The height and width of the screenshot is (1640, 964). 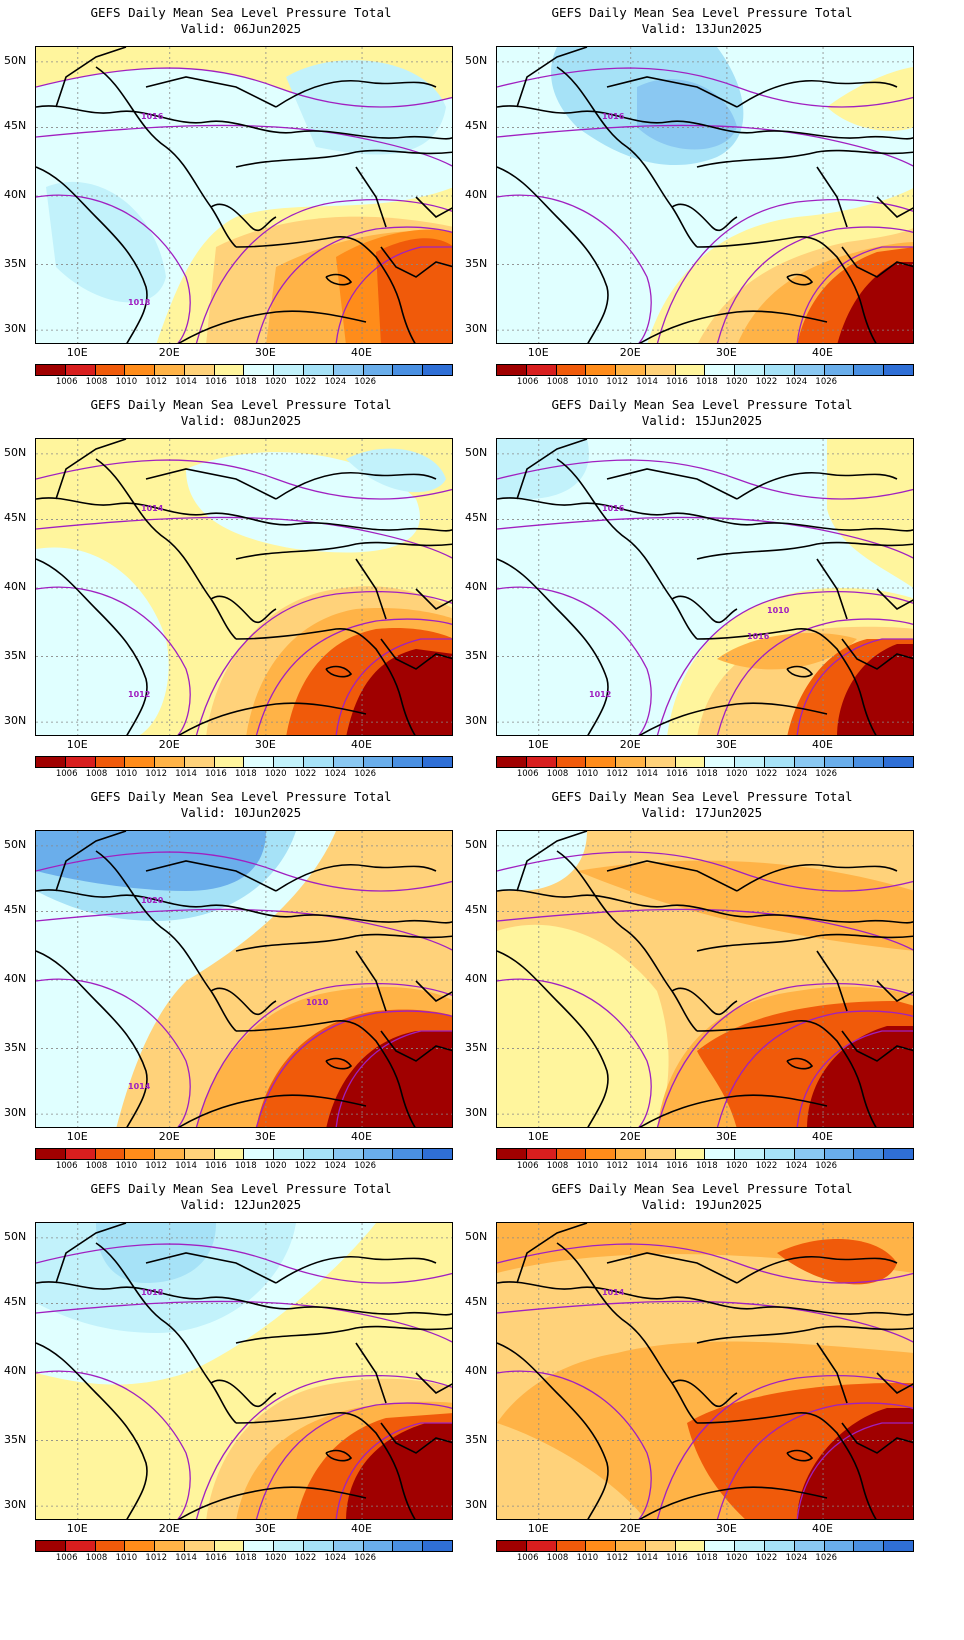 What do you see at coordinates (736, 1558) in the screenshot?
I see `colorbar-label: 1020` at bounding box center [736, 1558].